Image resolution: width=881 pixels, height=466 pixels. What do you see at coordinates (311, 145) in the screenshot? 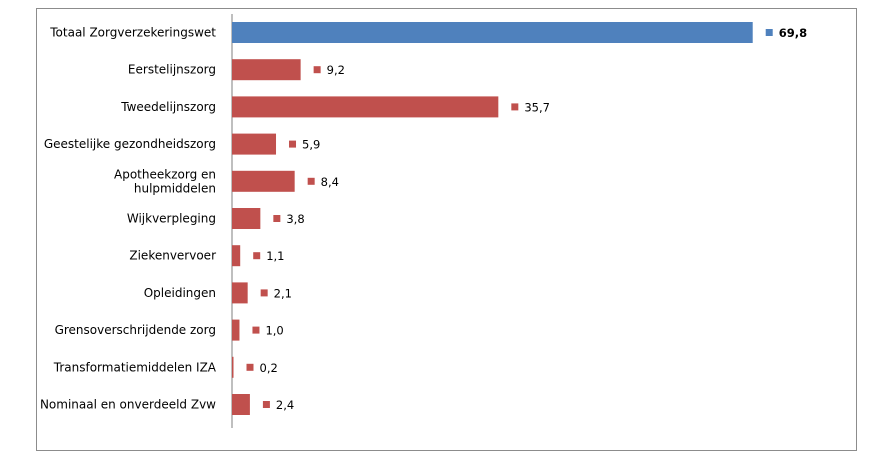
I see `value-label-4: 5,9` at bounding box center [311, 145].